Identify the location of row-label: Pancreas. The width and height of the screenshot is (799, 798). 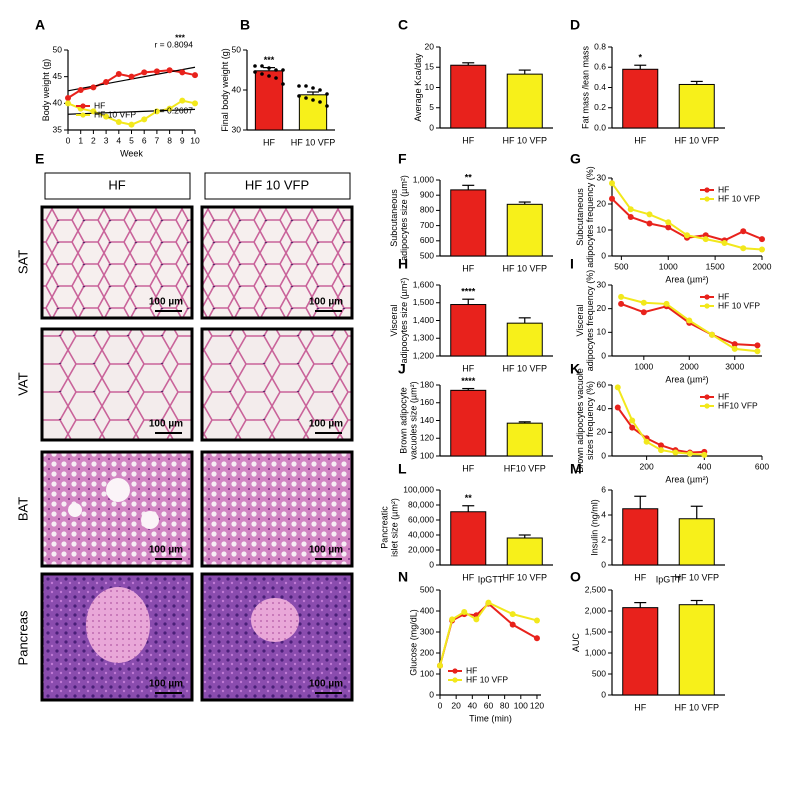
(22, 637).